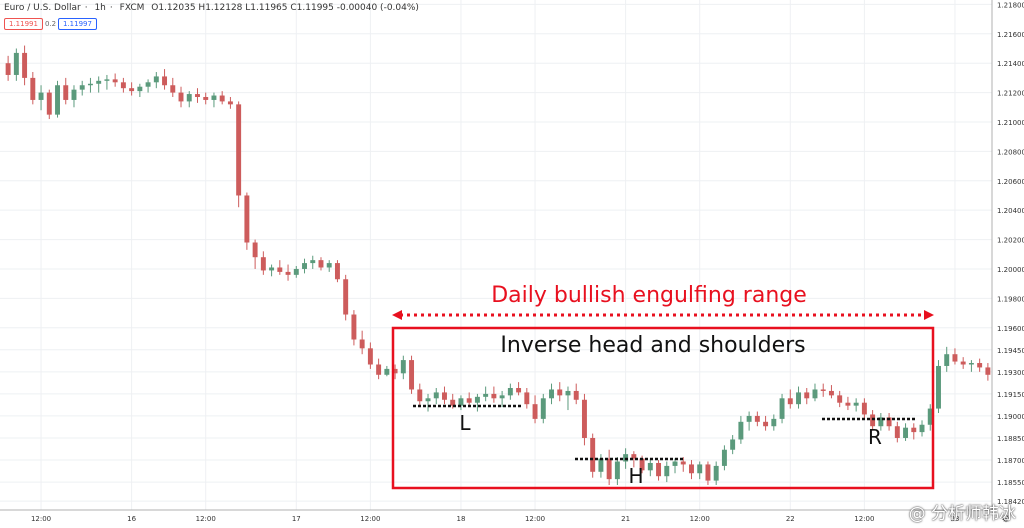 Image resolution: width=1024 pixels, height=528 pixels. I want to click on price-tick-label: 1.20800, so click(1010, 152).